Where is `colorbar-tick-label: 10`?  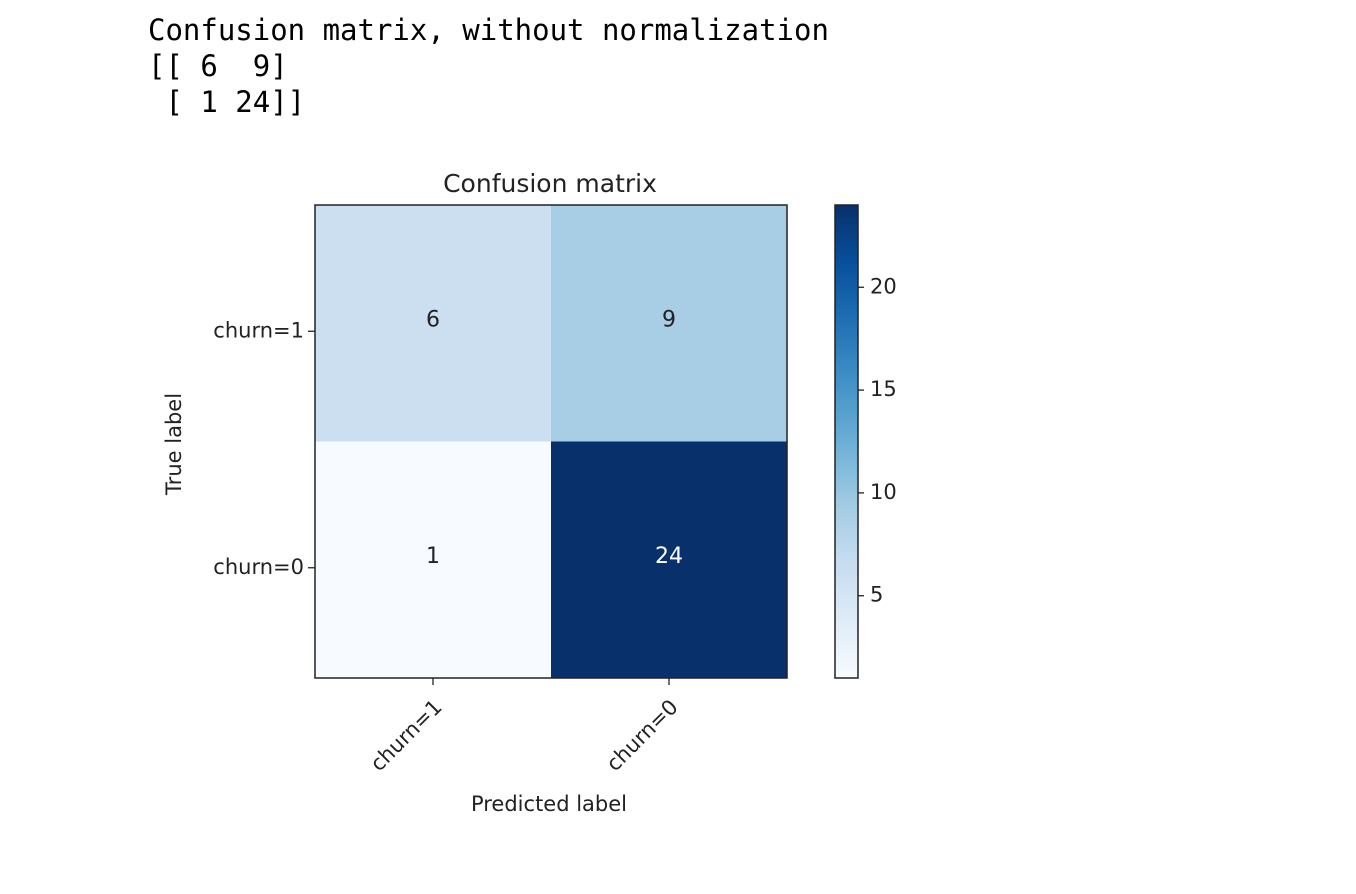 colorbar-tick-label: 10 is located at coordinates (883, 492).